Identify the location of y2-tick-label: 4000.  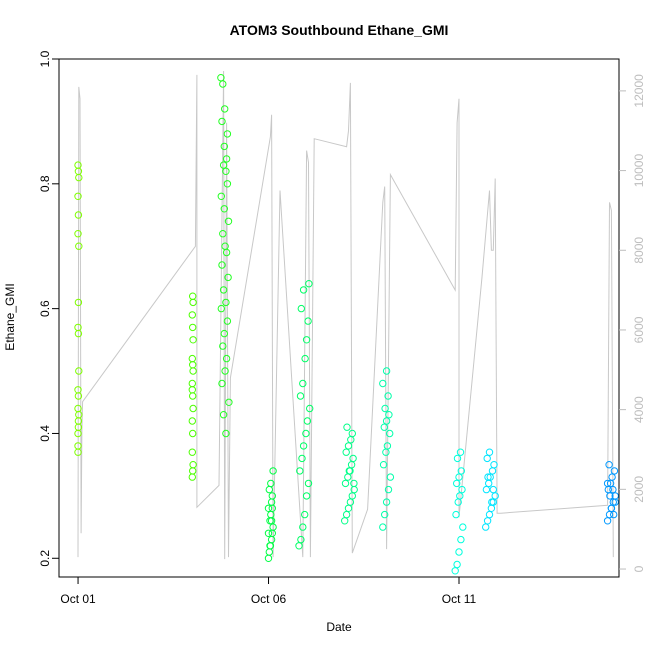
(639, 409).